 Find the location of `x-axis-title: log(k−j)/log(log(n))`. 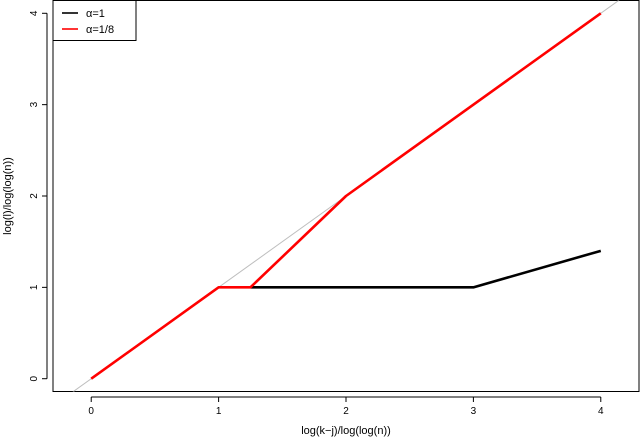

x-axis-title: log(k−j)/log(log(n)) is located at coordinates (346, 431).